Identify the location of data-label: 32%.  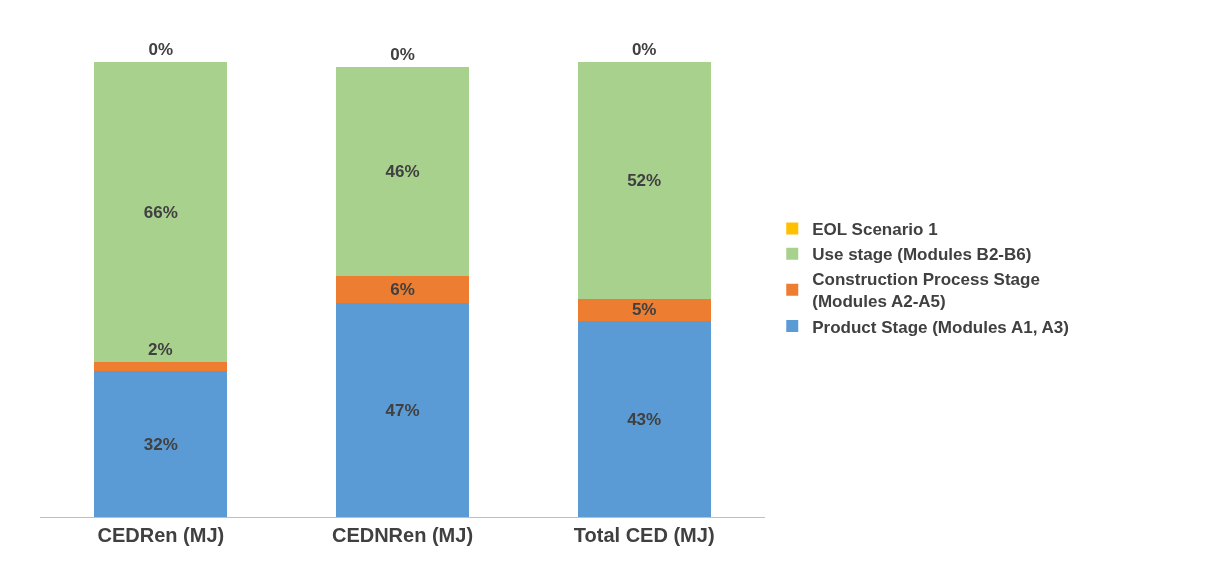
(160, 444).